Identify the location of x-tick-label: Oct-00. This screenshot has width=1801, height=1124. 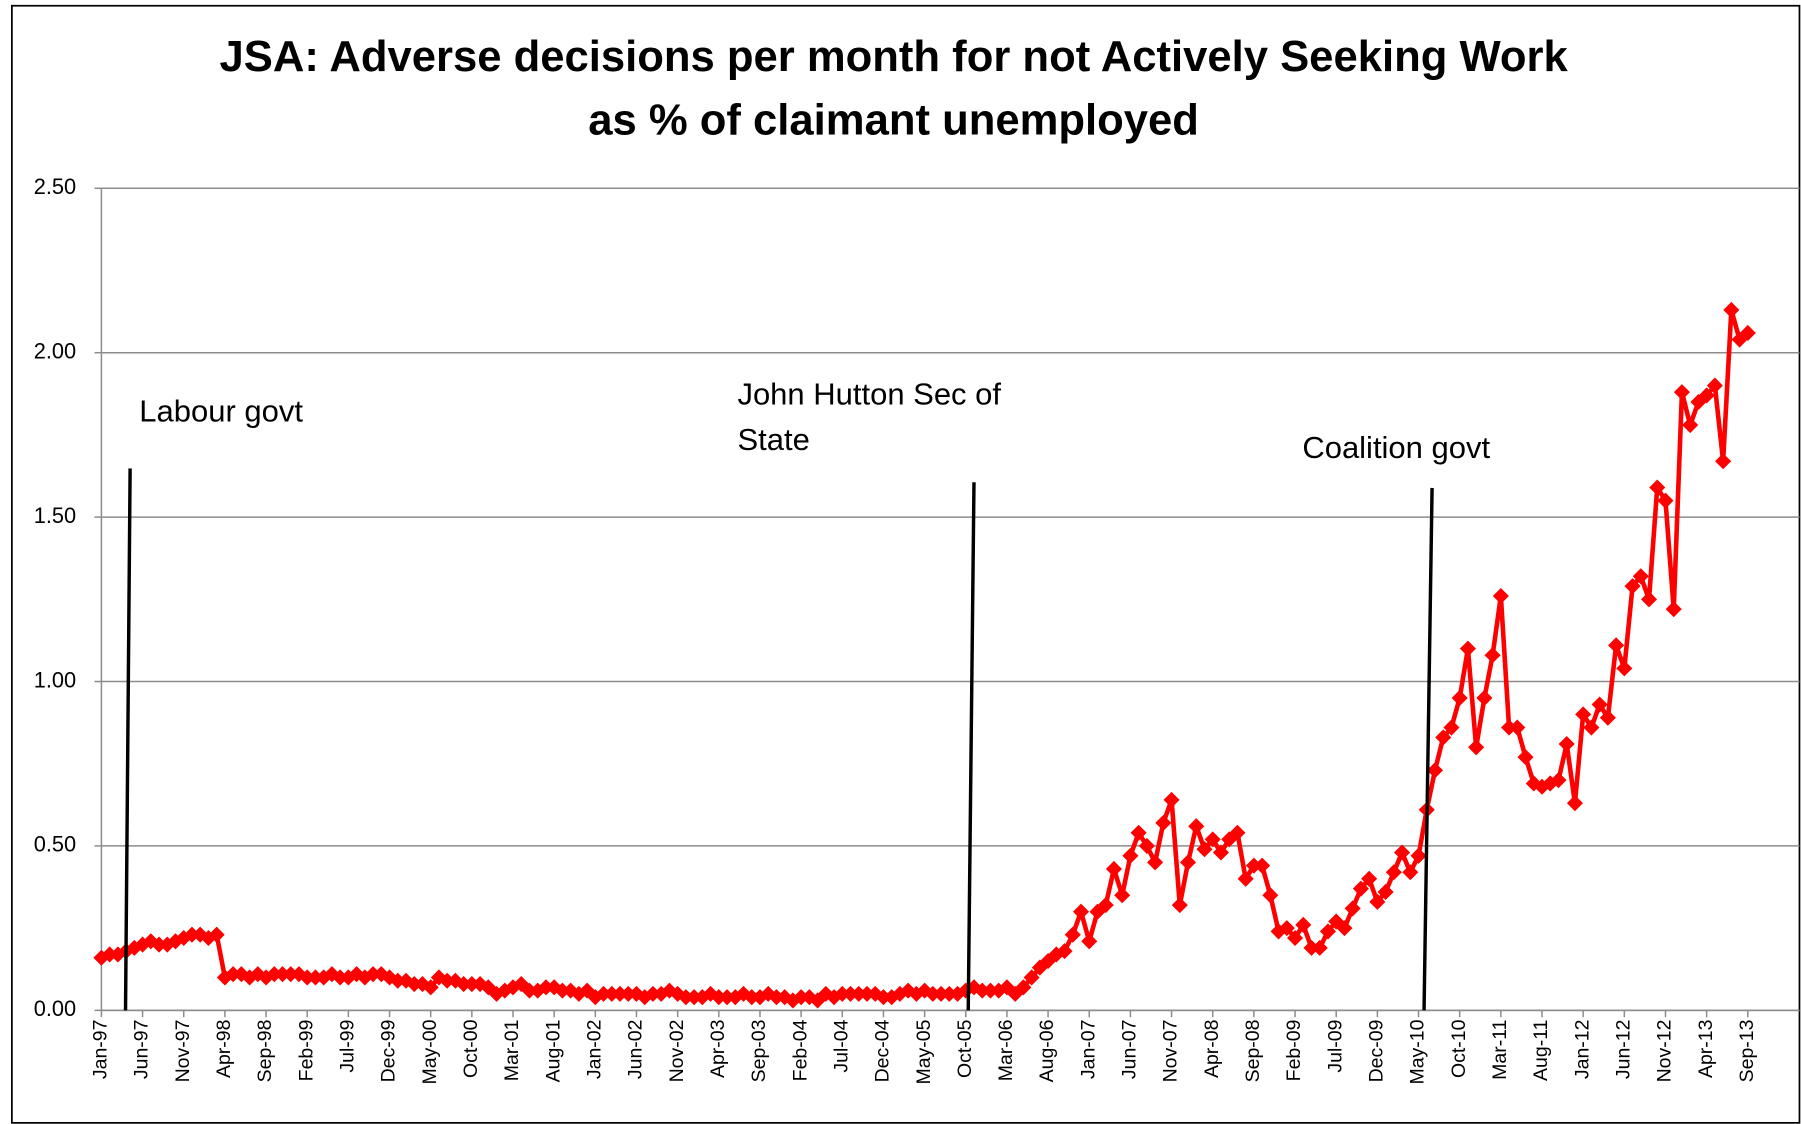
(471, 1048).